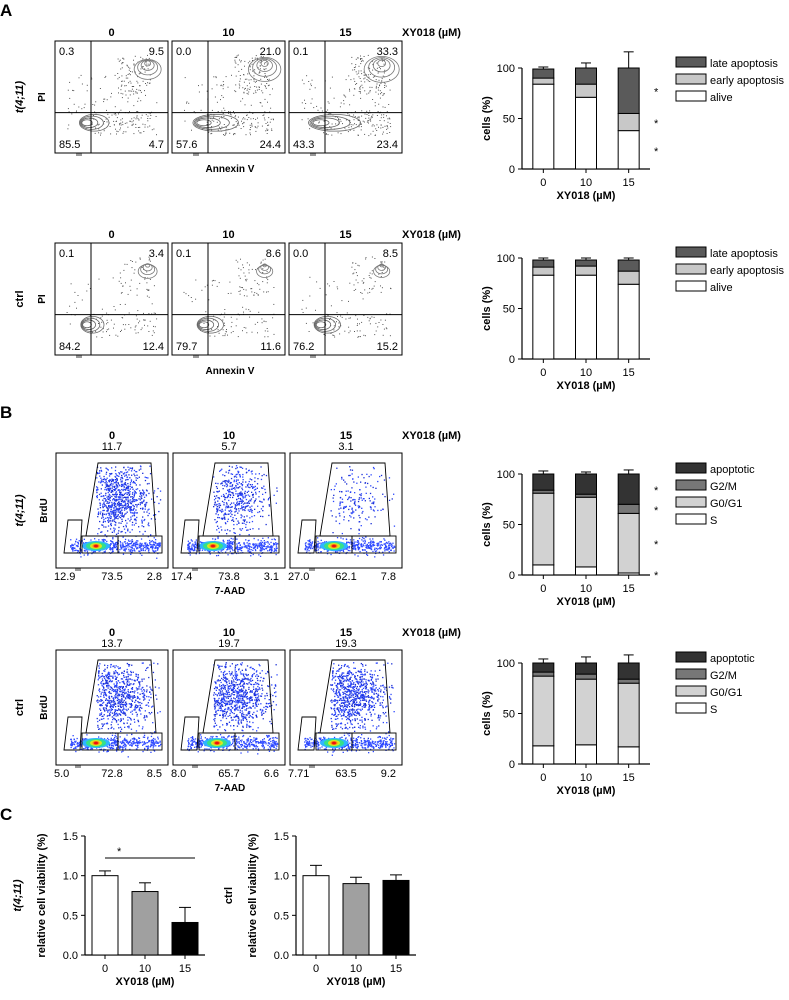 This screenshot has width=789, height=1000. Describe the element at coordinates (382, 271) in the screenshot. I see `contour-line` at that location.